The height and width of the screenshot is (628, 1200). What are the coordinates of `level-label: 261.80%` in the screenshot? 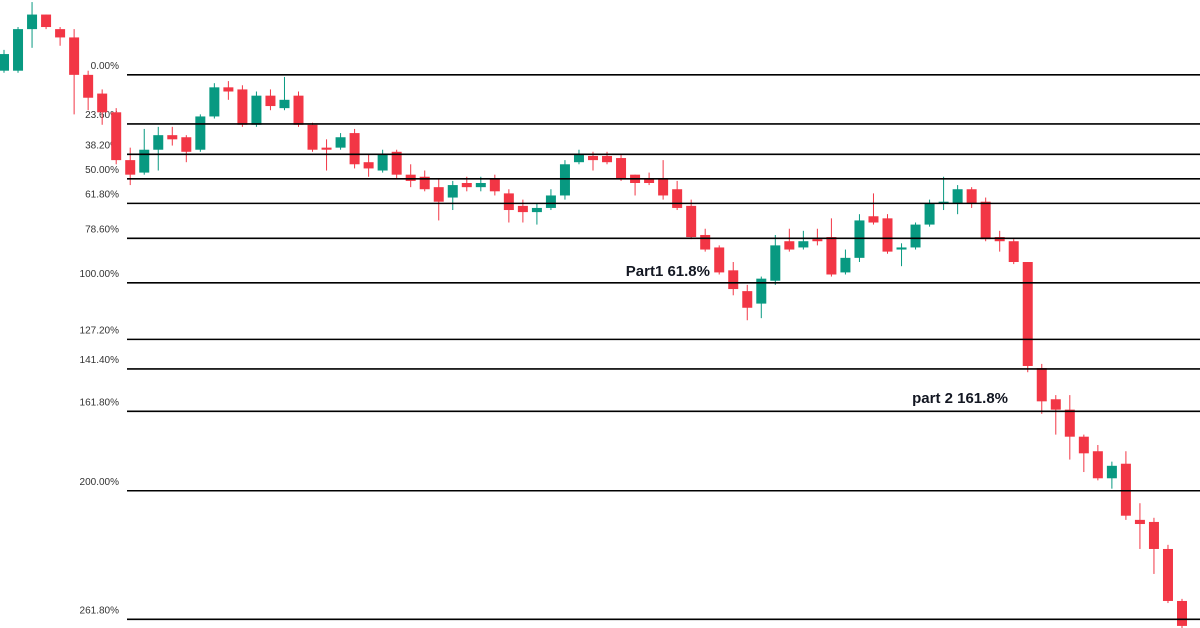 It's located at (100, 610).